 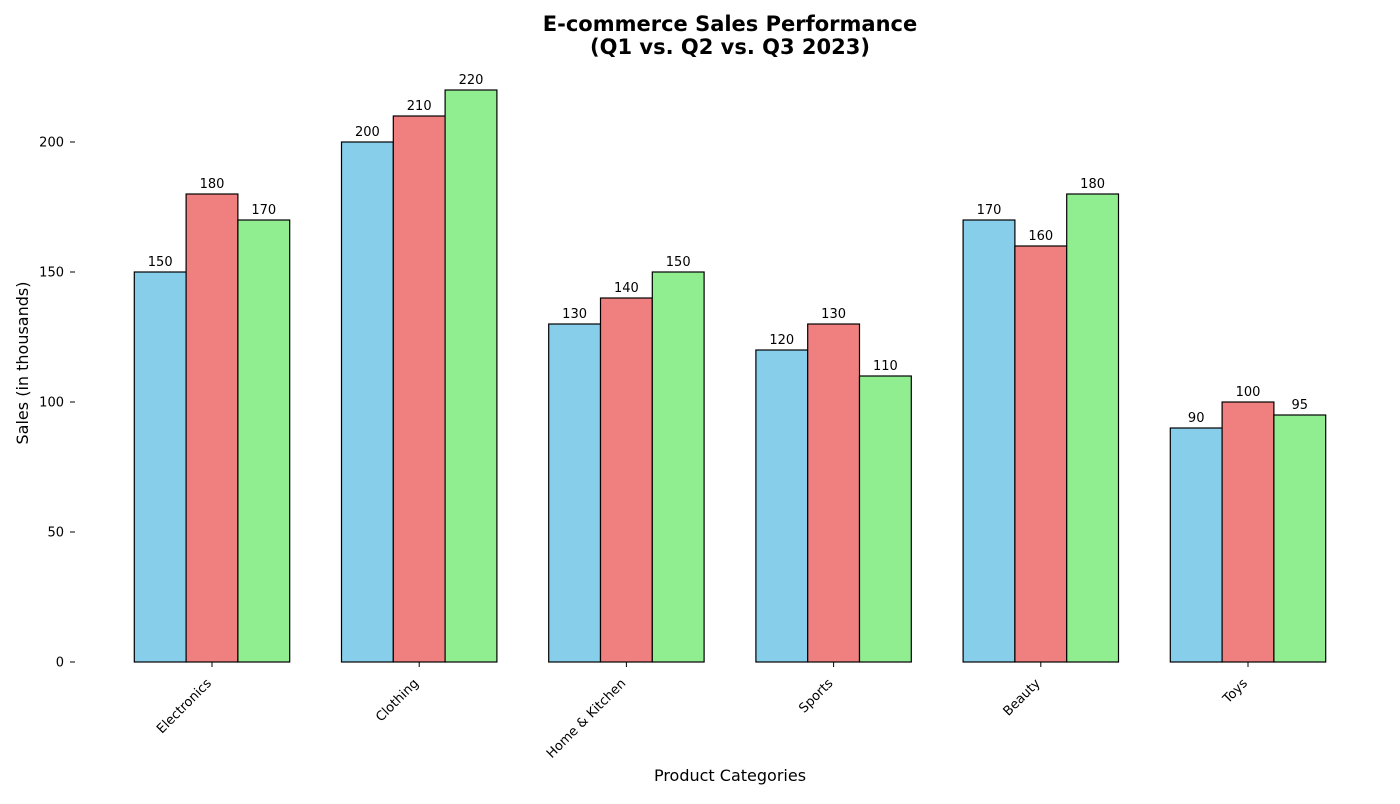 What do you see at coordinates (730, 24) in the screenshot?
I see `chart-title-line-1: E-commerce Sales Performance` at bounding box center [730, 24].